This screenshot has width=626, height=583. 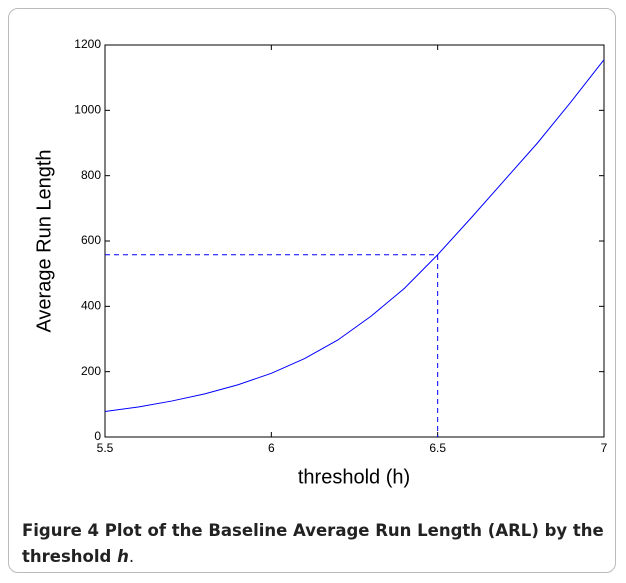 What do you see at coordinates (91, 306) in the screenshot?
I see `y-tick-label: 400` at bounding box center [91, 306].